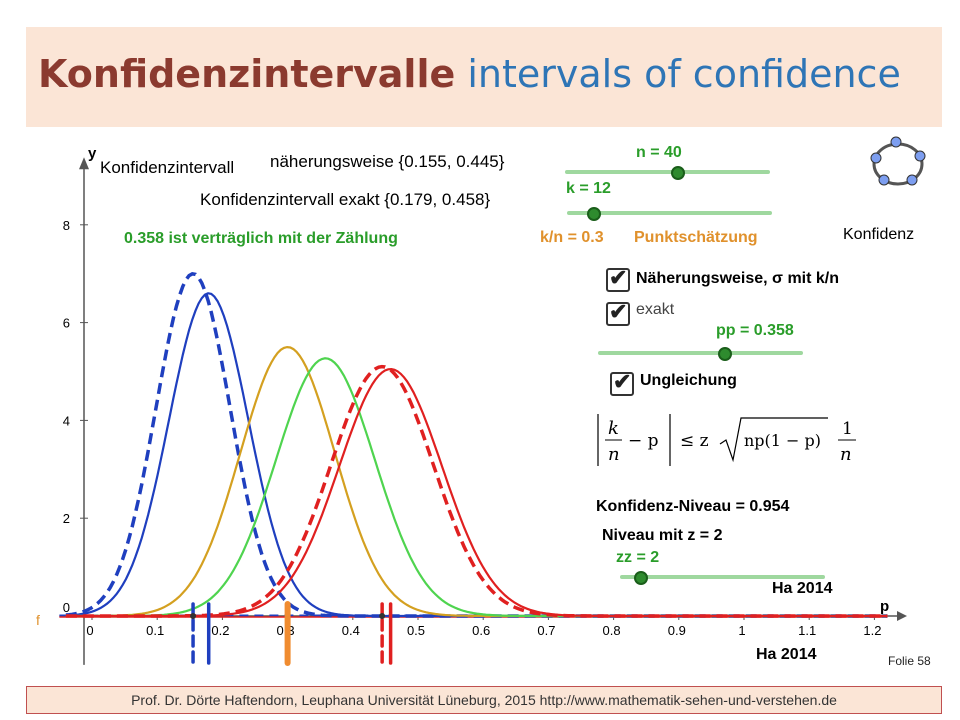 The width and height of the screenshot is (960, 720). I want to click on chart-markers, so click(291, 633).